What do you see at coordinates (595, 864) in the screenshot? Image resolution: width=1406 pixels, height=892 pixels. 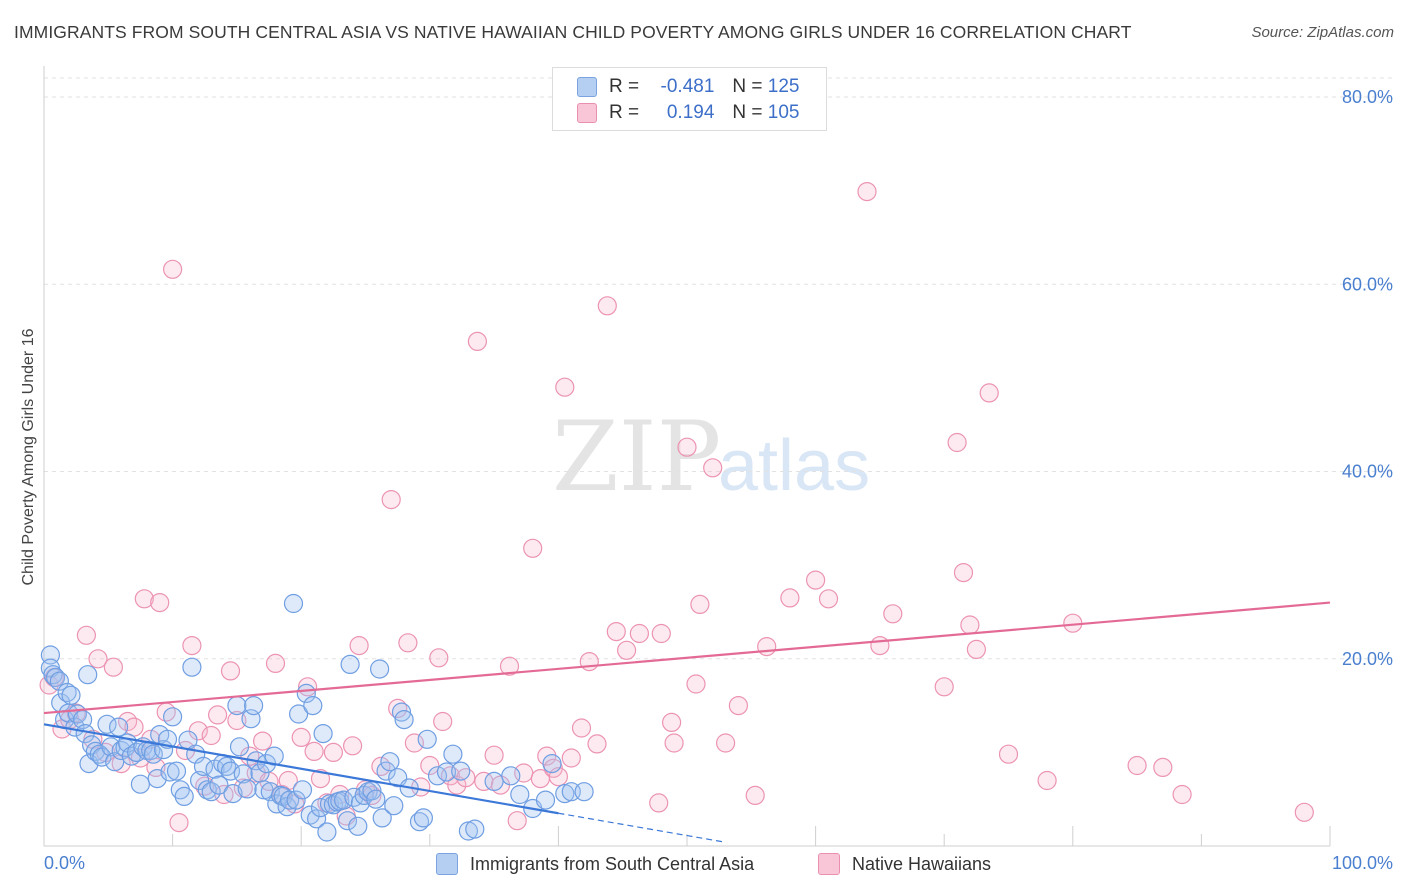 I see `bottom-legend-blue: Immigrants from South Central Asia` at bounding box center [595, 864].